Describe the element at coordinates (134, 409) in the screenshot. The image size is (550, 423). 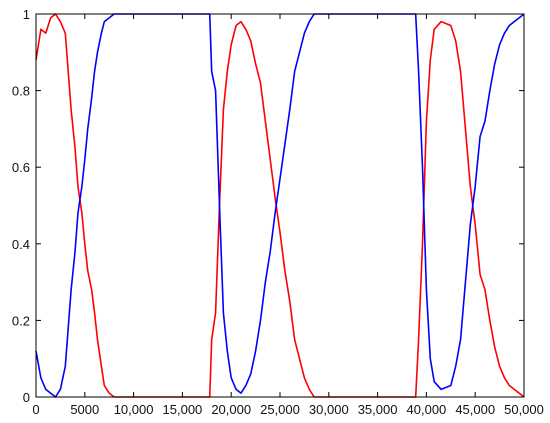
I see `x-tick-label: 10,000` at that location.